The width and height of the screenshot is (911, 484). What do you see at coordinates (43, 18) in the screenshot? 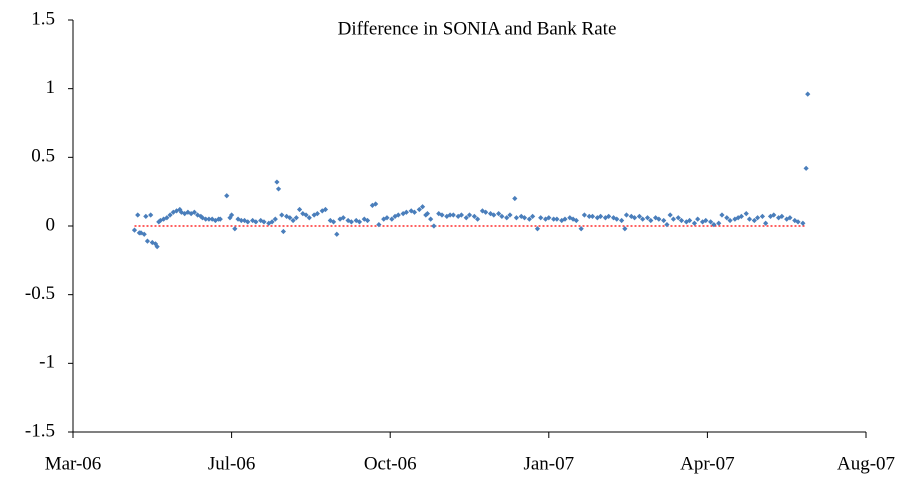
I see `y-tick-label: 1.5` at bounding box center [43, 18].